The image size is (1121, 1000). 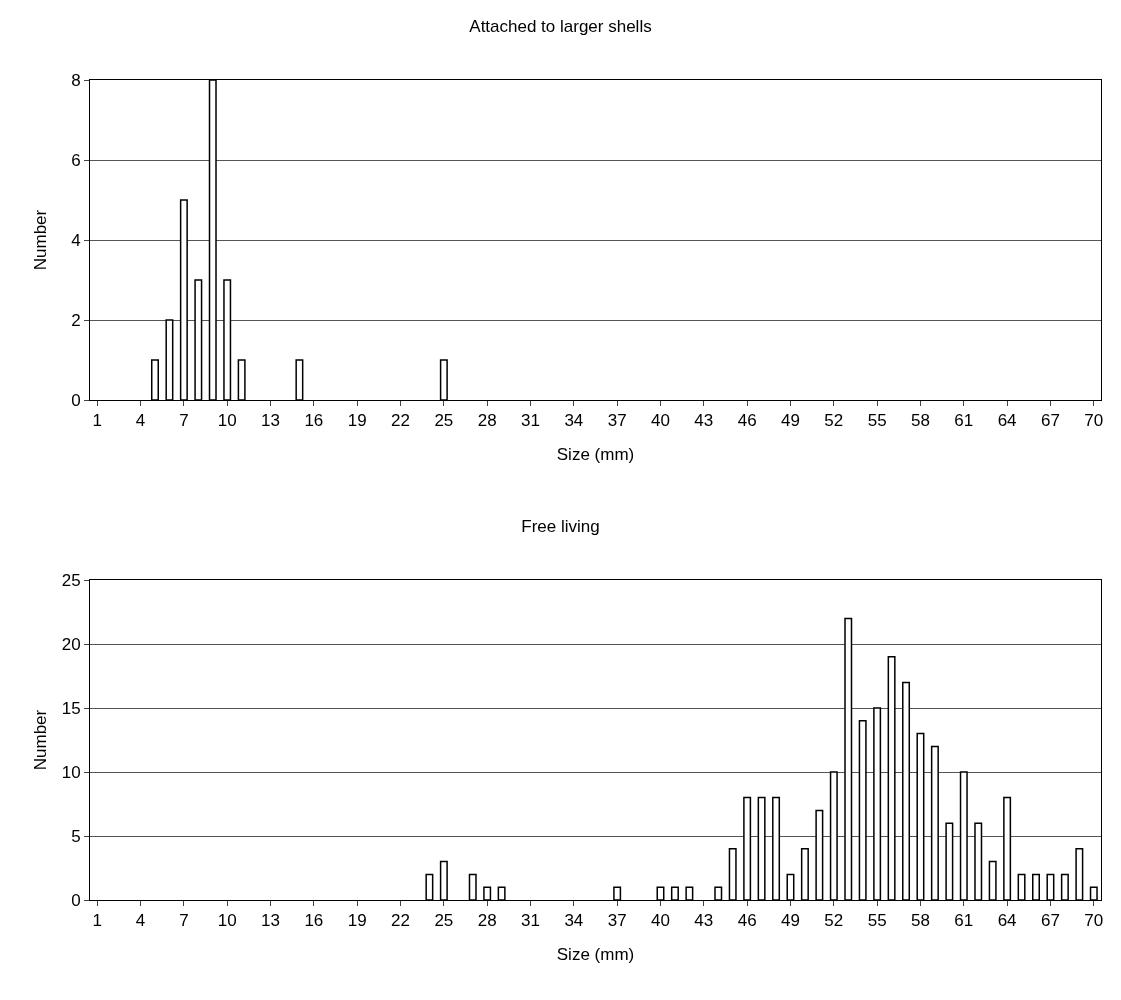 What do you see at coordinates (71, 708) in the screenshot?
I see `y-tick-label: 15` at bounding box center [71, 708].